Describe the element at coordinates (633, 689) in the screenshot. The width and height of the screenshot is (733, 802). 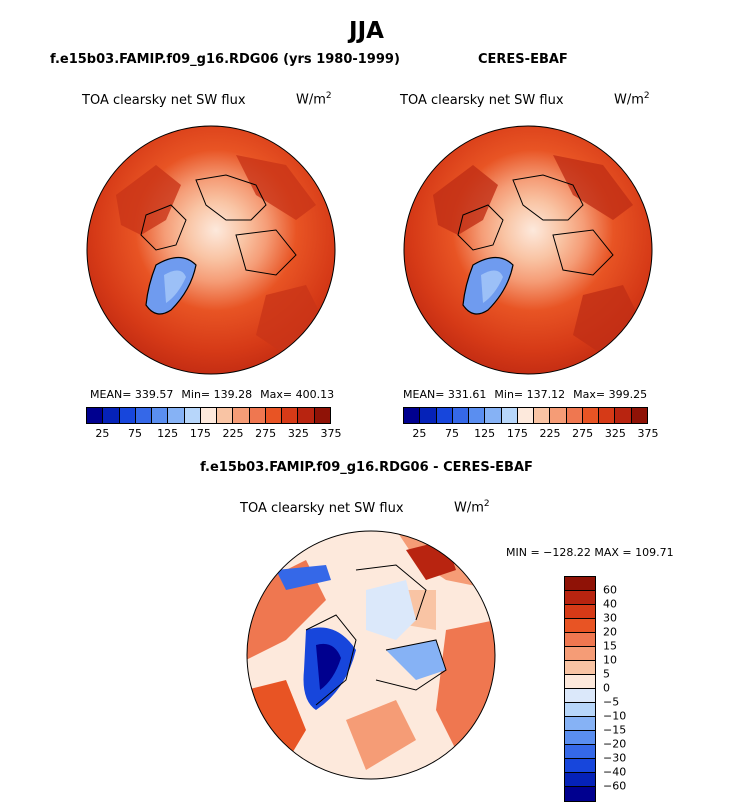
I see `colorbar-diff-labels: 60 40 30 20 15 10 5 0 −5 −10 −15 −20 −30 −40 −60` at that location.